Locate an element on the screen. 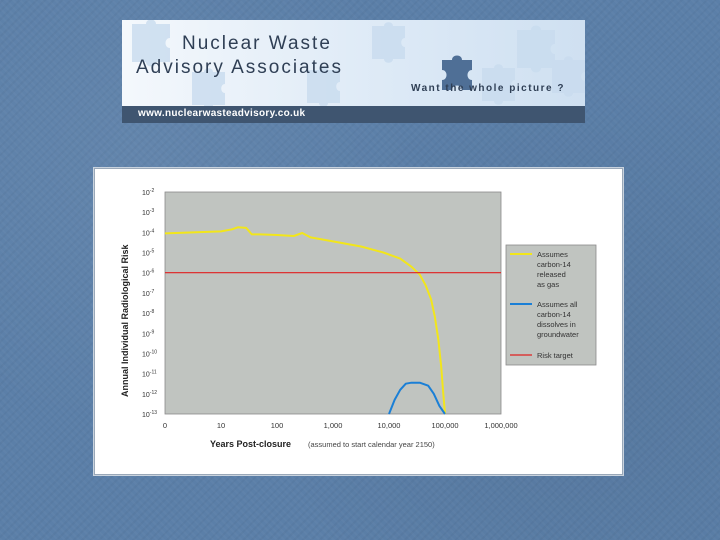 This screenshot has height=540, width=720. x-tick-label: 1,000 is located at coordinates (333, 425).